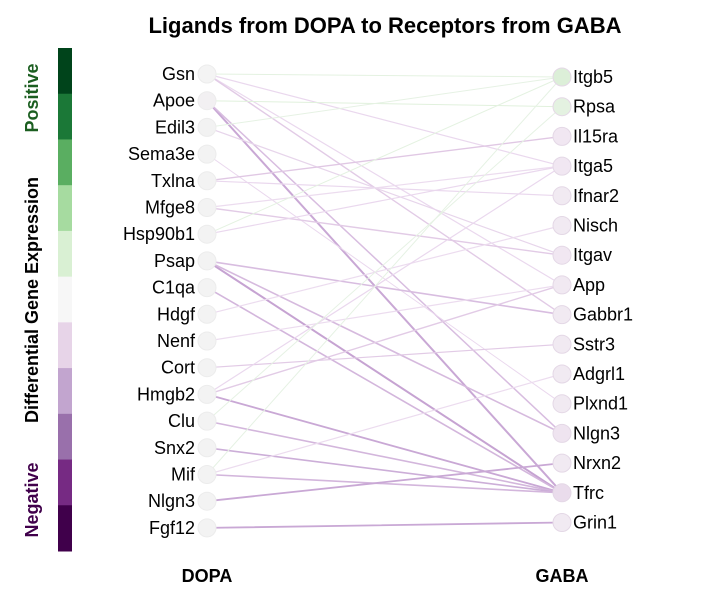  Describe the element at coordinates (384, 470) in the screenshot. I see `edge-snx2-tfrc` at that location.